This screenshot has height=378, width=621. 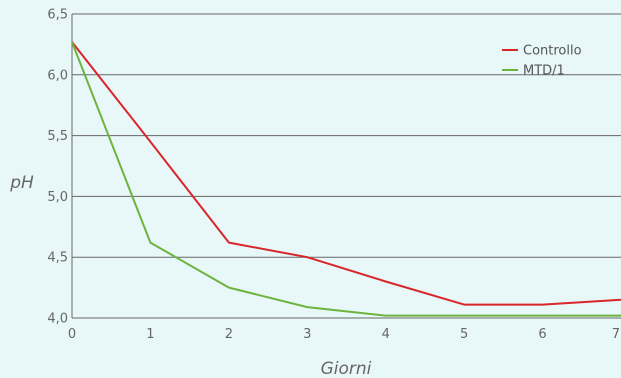 What do you see at coordinates (544, 71) in the screenshot?
I see `legend-label-mtd-1: MTD/1` at bounding box center [544, 71].